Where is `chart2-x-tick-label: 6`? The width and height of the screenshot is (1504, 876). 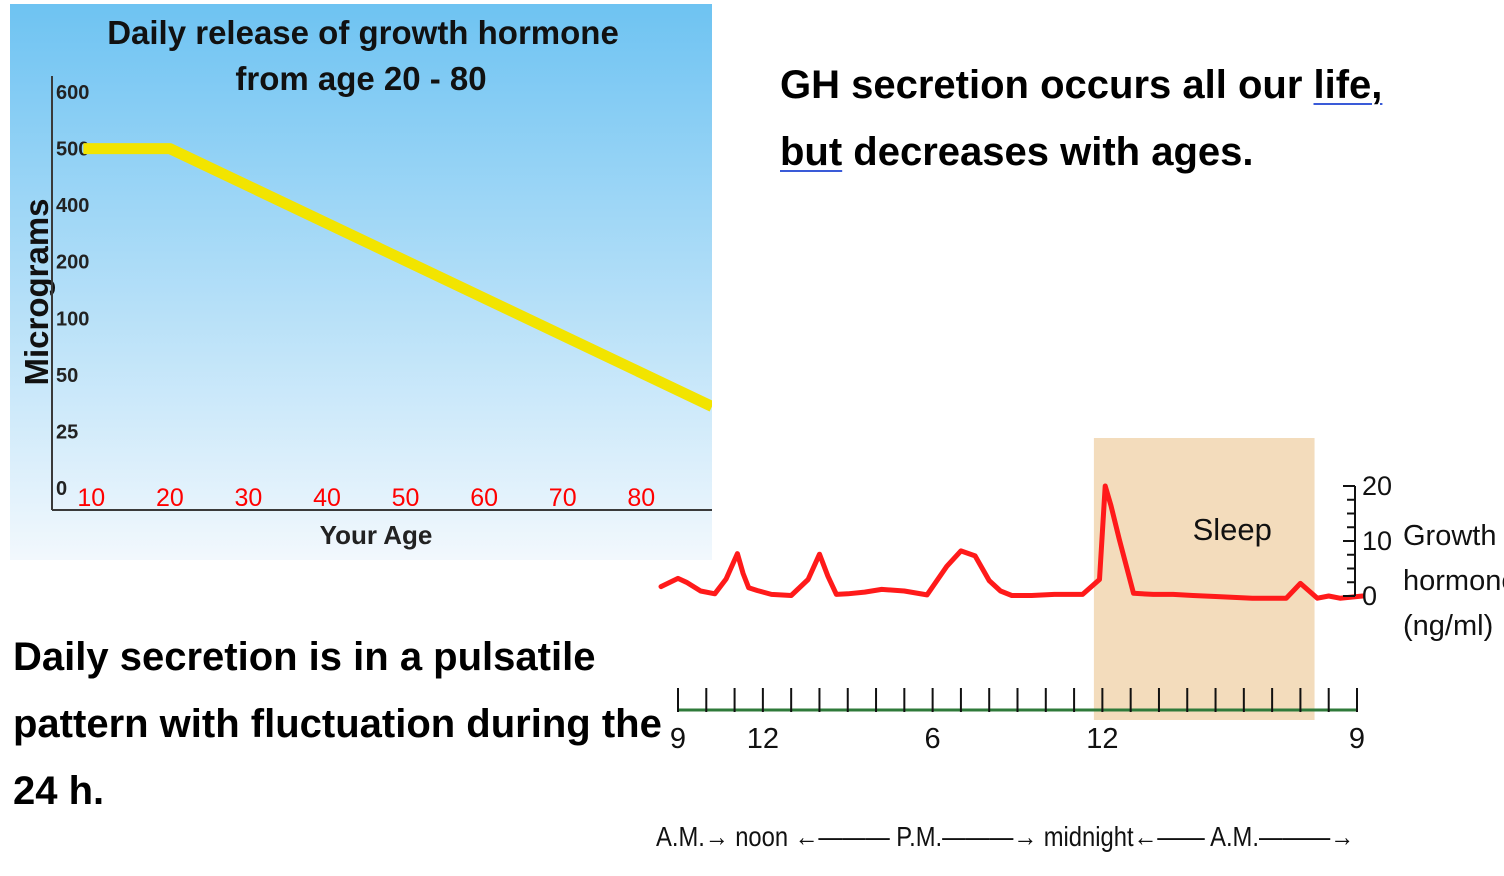 chart2-x-tick-label: 6 is located at coordinates (933, 739).